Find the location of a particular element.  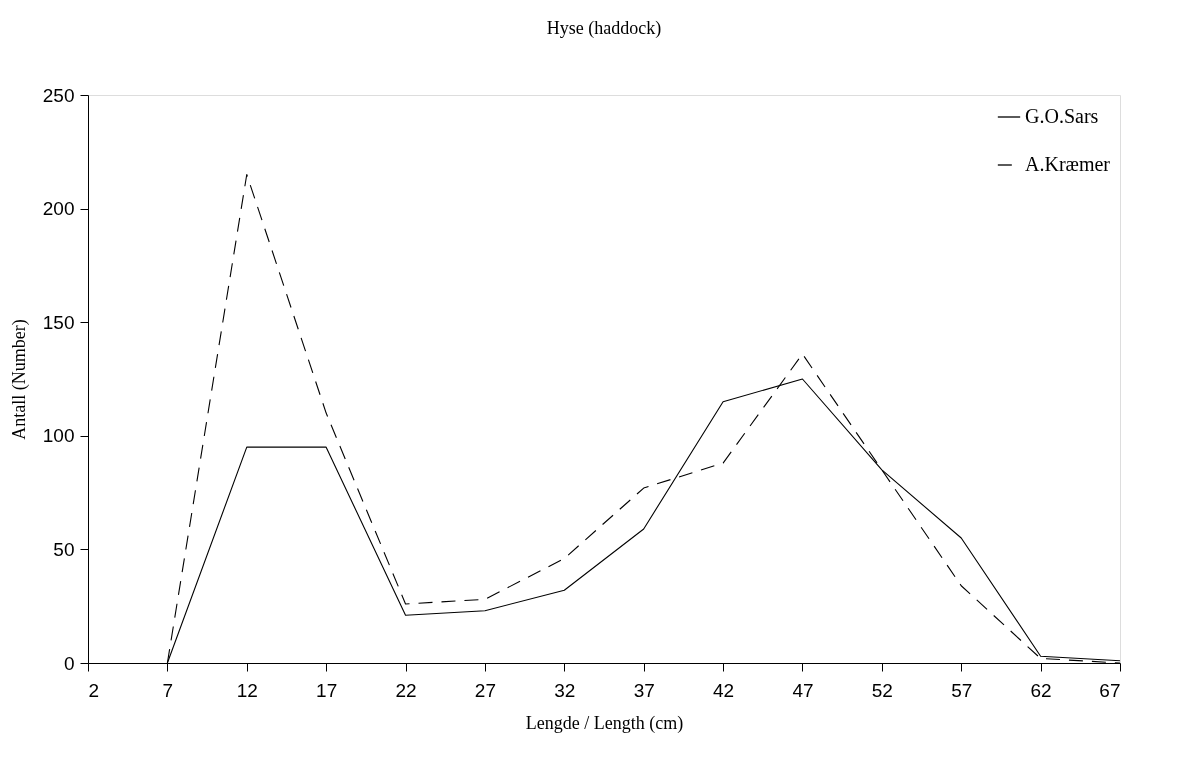

x-tick-label: 7 is located at coordinates (168, 690).